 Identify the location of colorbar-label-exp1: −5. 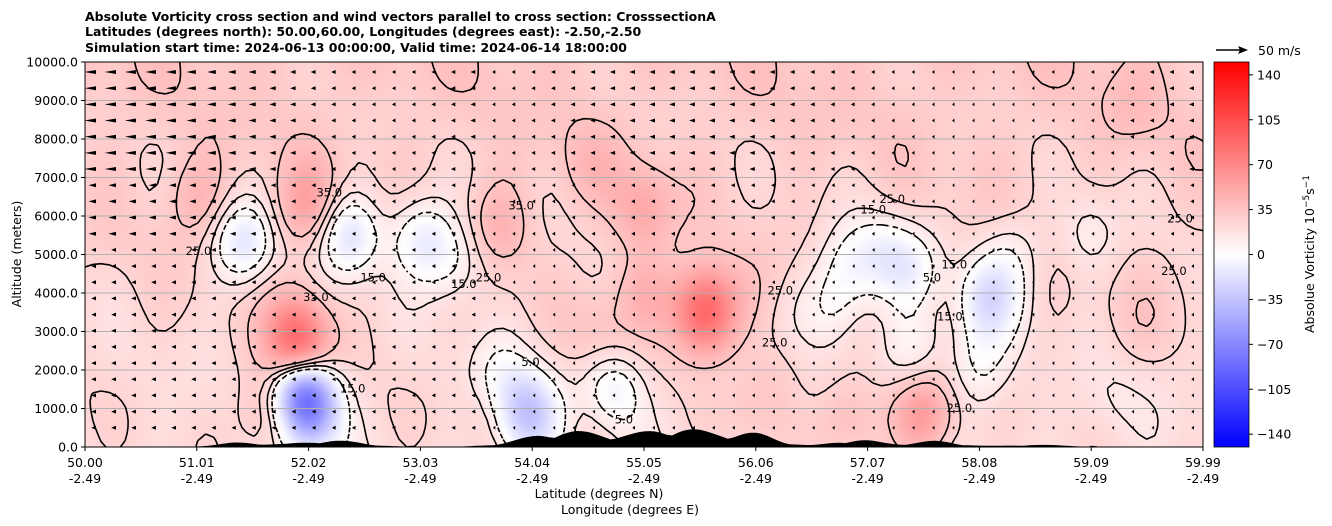
(1307, 201).